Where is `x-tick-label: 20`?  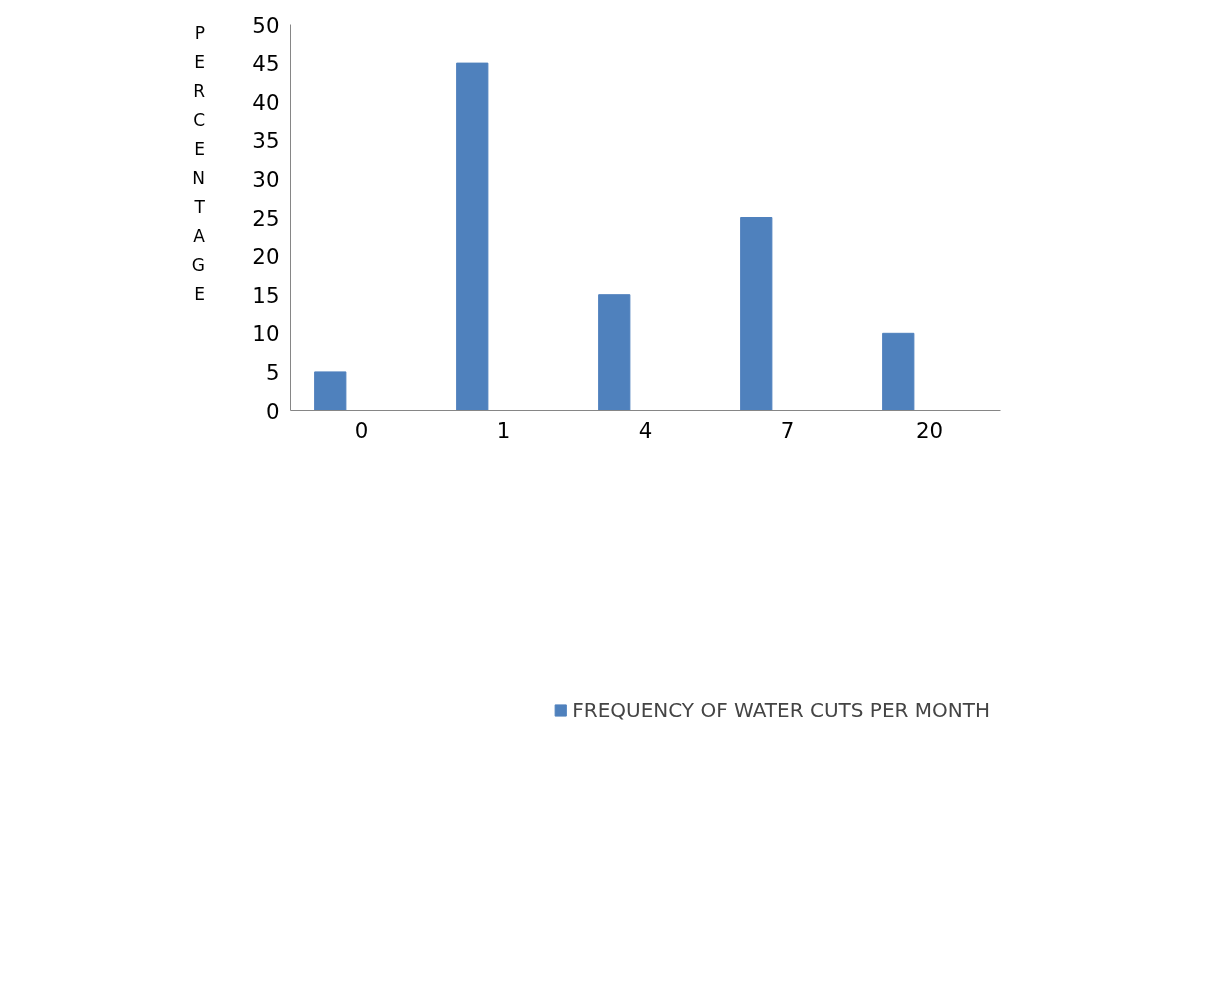 x-tick-label: 20 is located at coordinates (929, 430).